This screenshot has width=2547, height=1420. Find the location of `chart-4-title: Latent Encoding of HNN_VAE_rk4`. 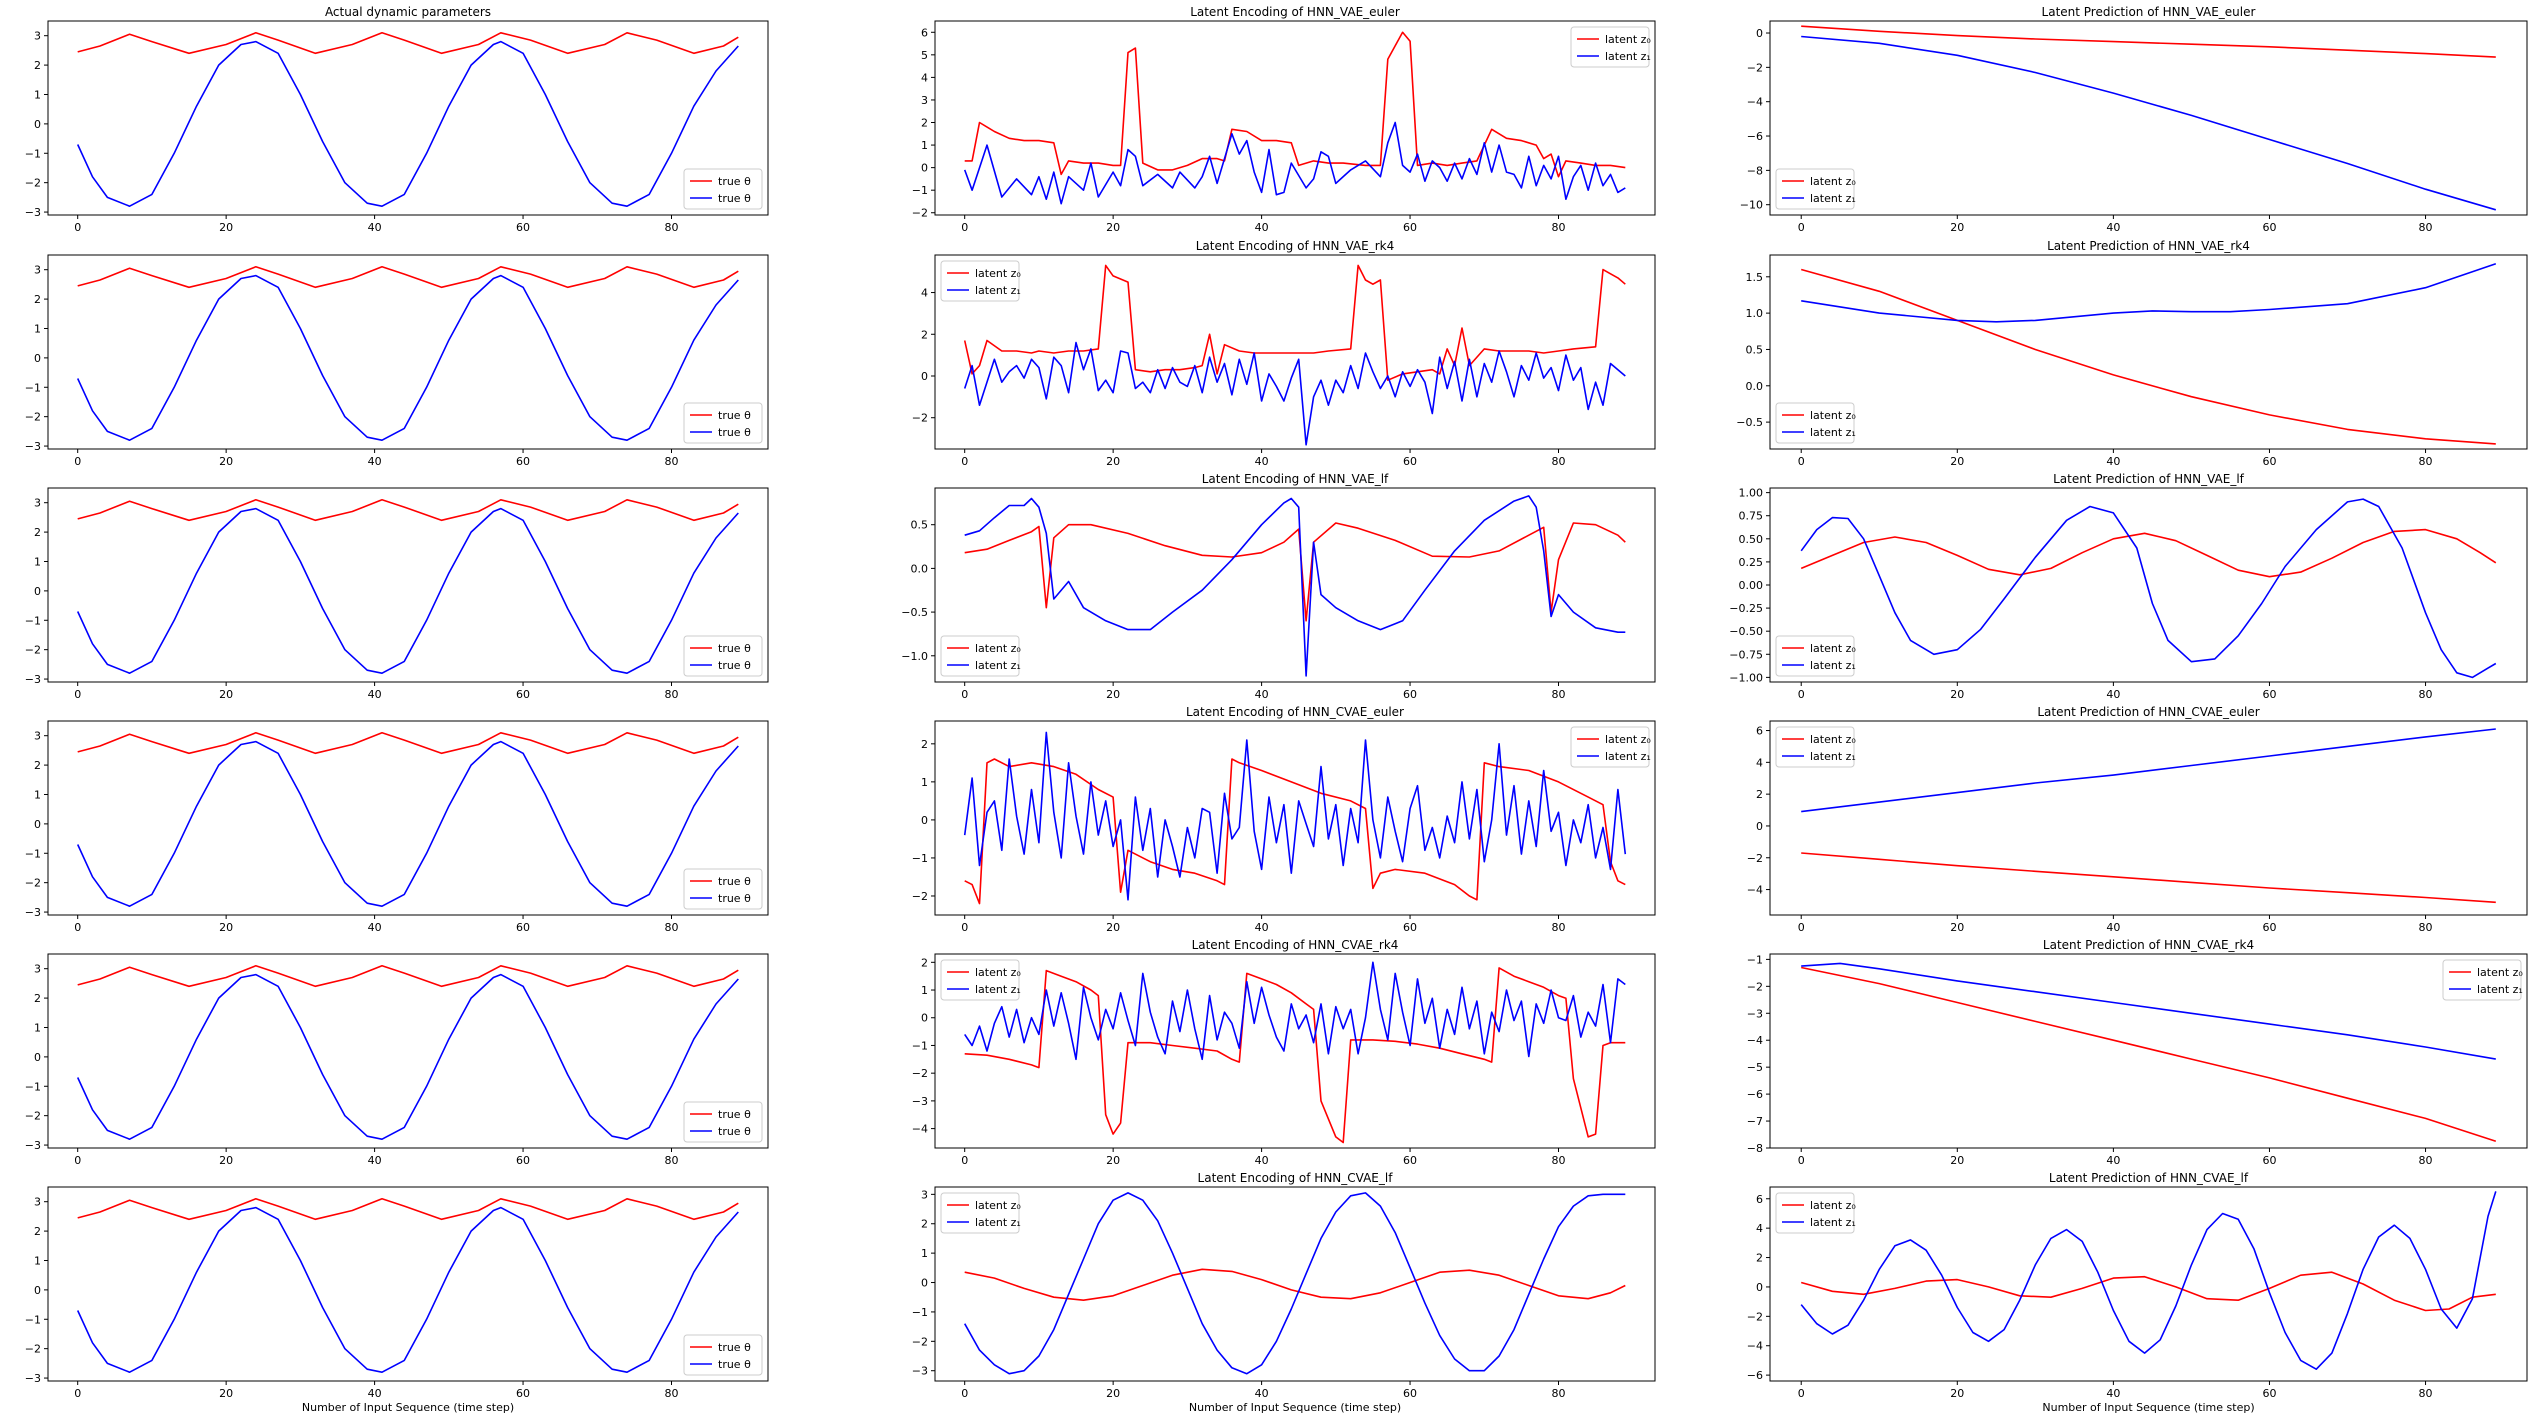

chart-4-title: Latent Encoding of HNN_VAE_rk4 is located at coordinates (1295, 246).